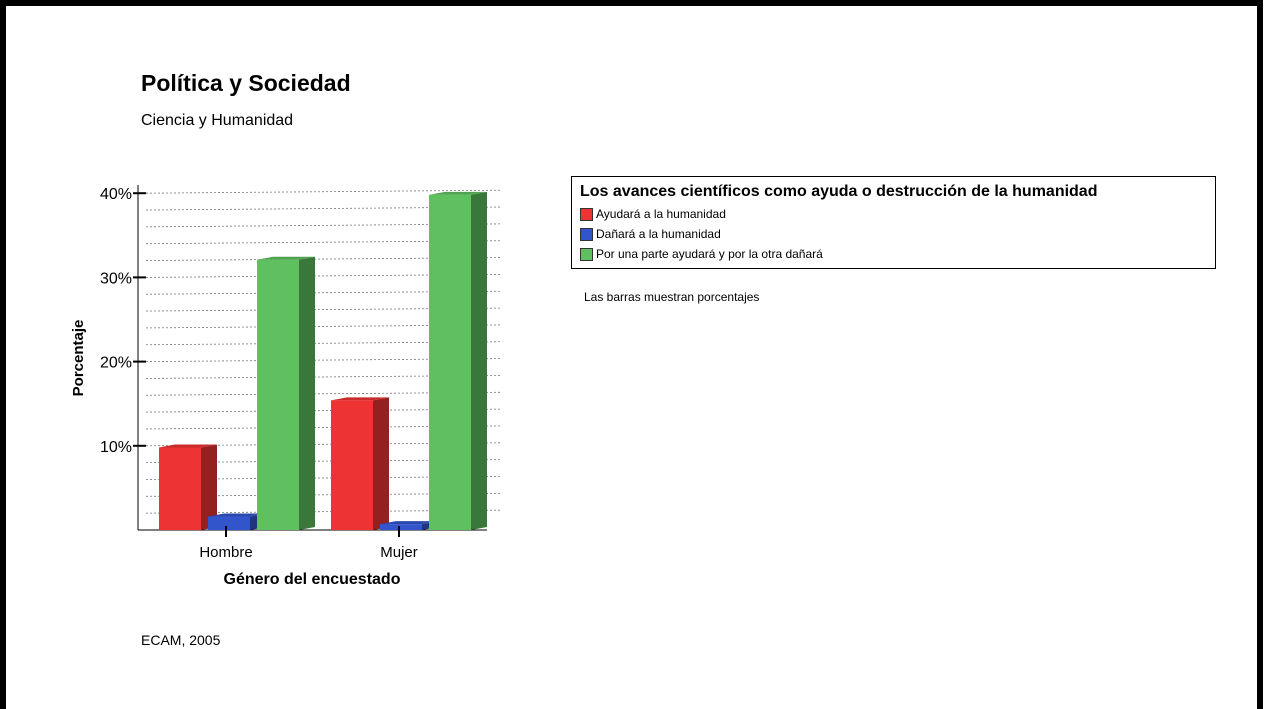  What do you see at coordinates (586, 214) in the screenshot?
I see `legend-swatch-ayudara` at bounding box center [586, 214].